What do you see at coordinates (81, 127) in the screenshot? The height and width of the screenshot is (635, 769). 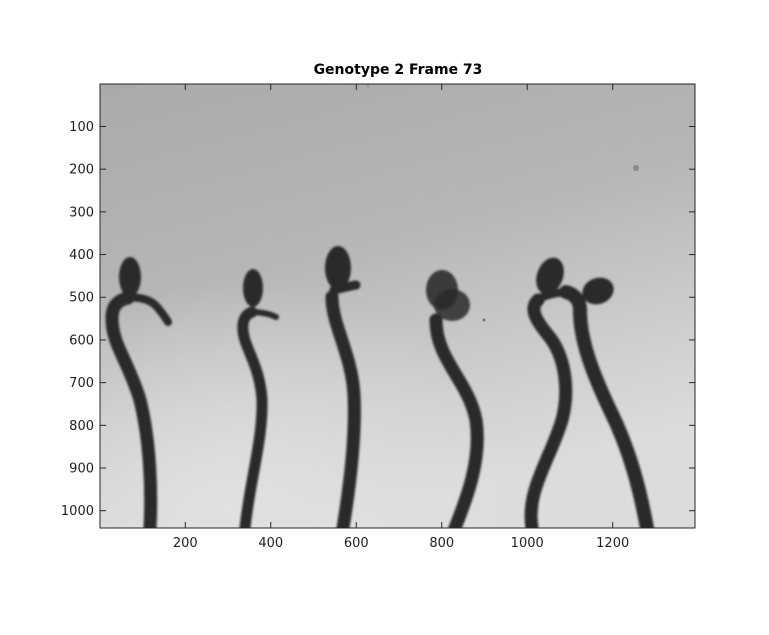 I see `y-tick-label: 100` at bounding box center [81, 127].